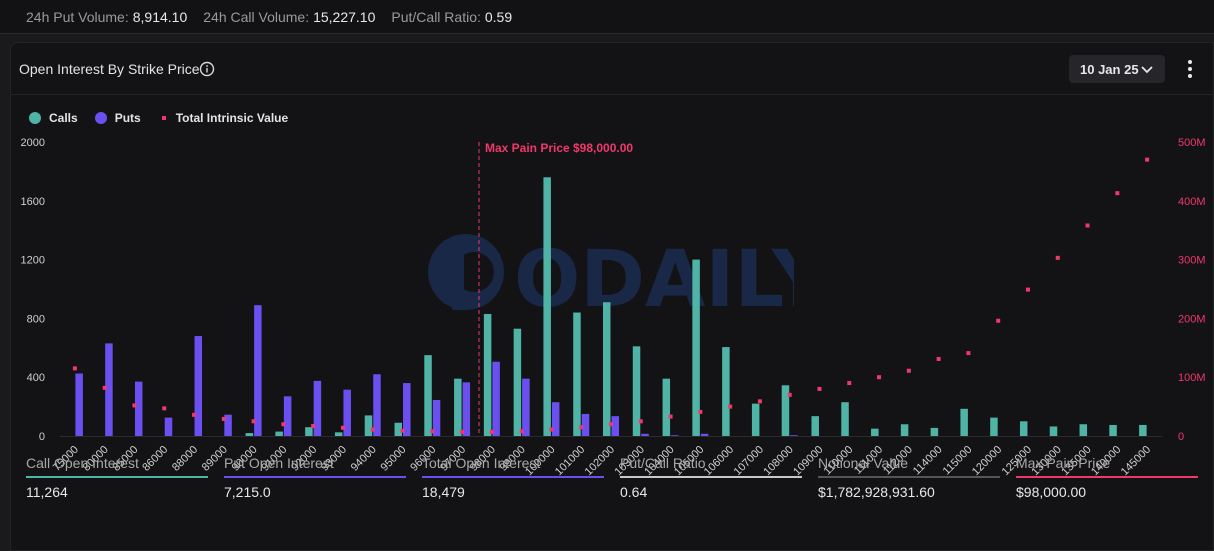  What do you see at coordinates (118, 481) in the screenshot?
I see `footer-call-open-interest: Call Open Interest 11,264` at bounding box center [118, 481].